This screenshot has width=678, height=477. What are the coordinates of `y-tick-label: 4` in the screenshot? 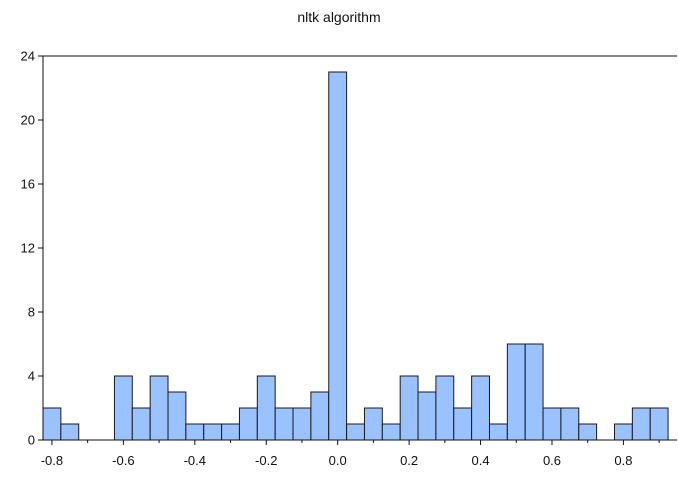 It's located at (31, 376).